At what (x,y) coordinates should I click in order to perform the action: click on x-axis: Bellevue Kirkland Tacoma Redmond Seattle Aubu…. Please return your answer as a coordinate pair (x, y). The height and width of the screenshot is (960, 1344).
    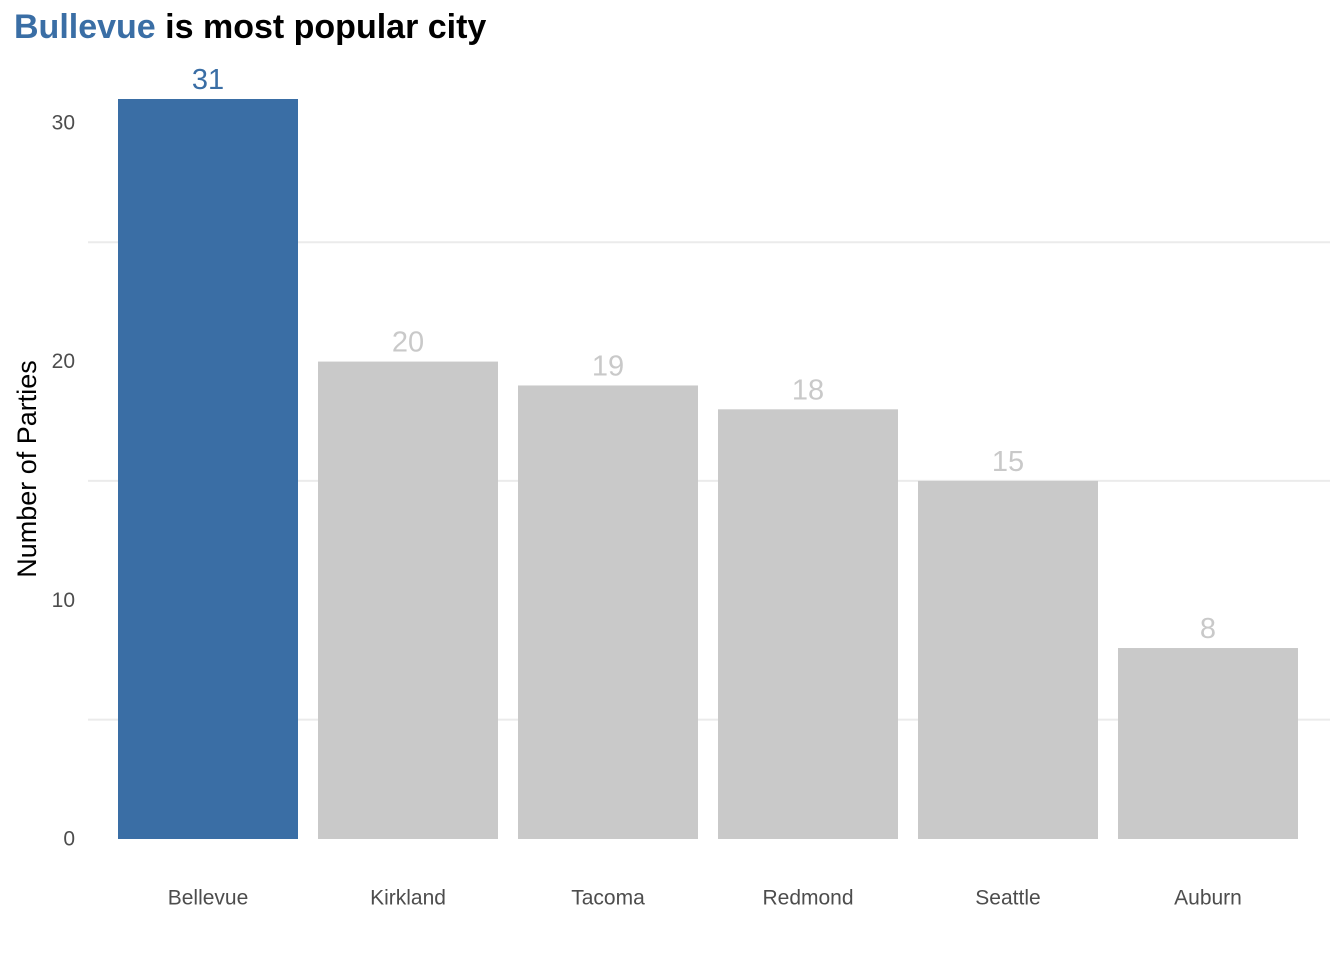
    Looking at the image, I should click on (705, 898).